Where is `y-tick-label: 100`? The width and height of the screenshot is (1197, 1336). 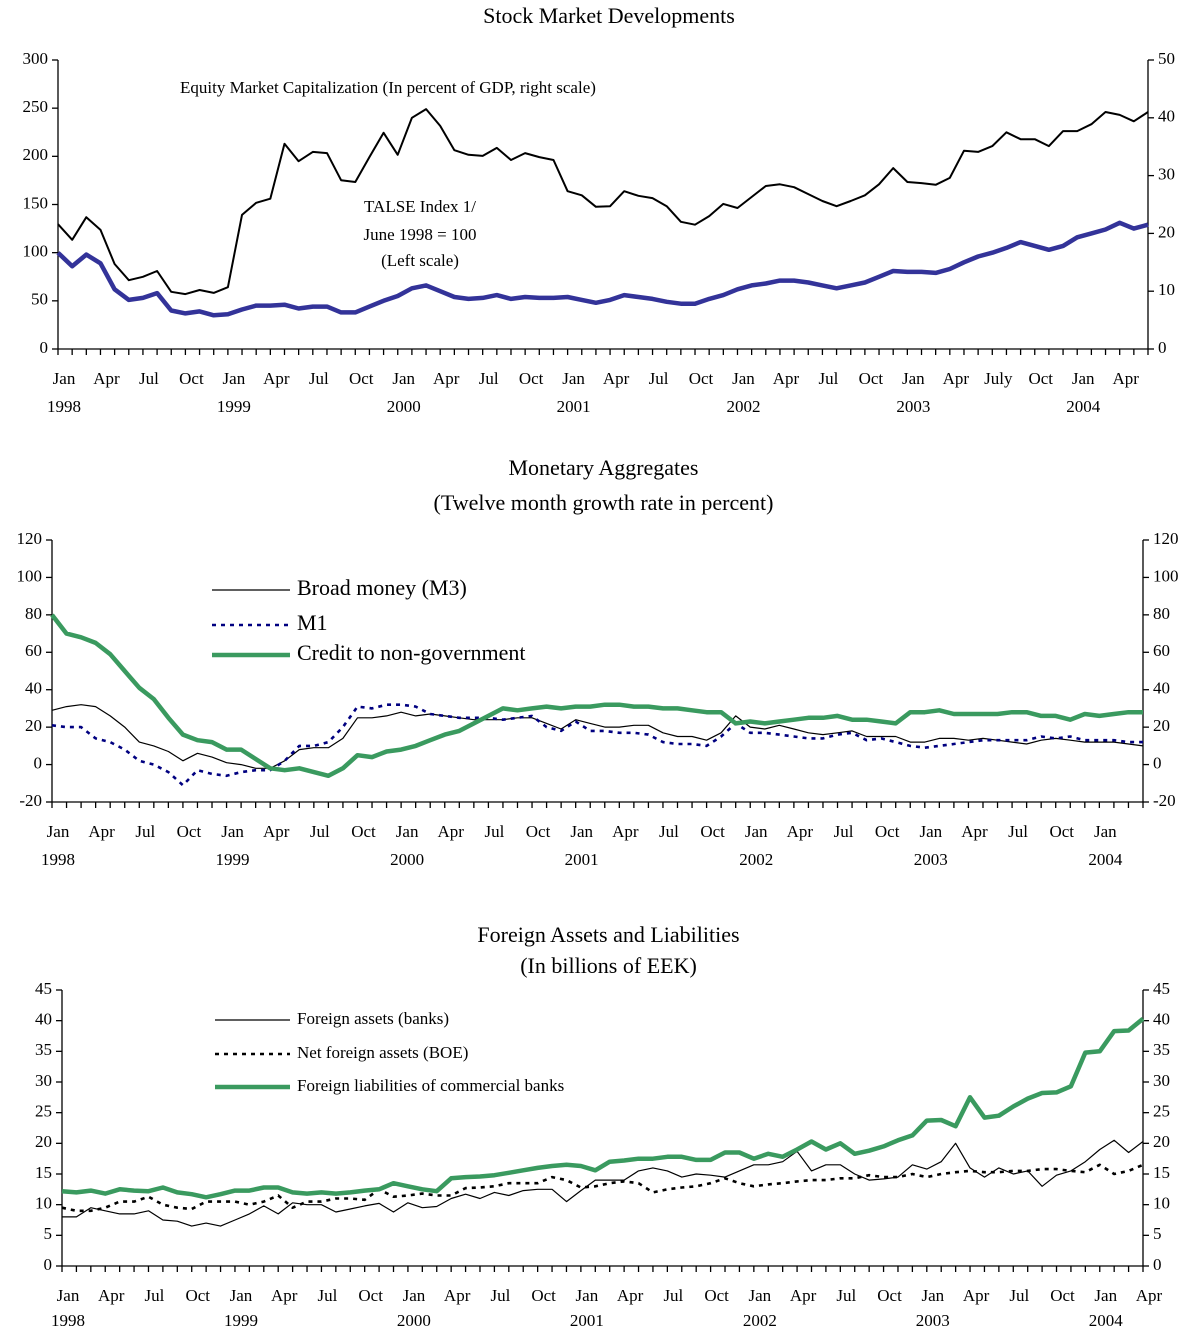 y-tick-label: 100 is located at coordinates (30, 575).